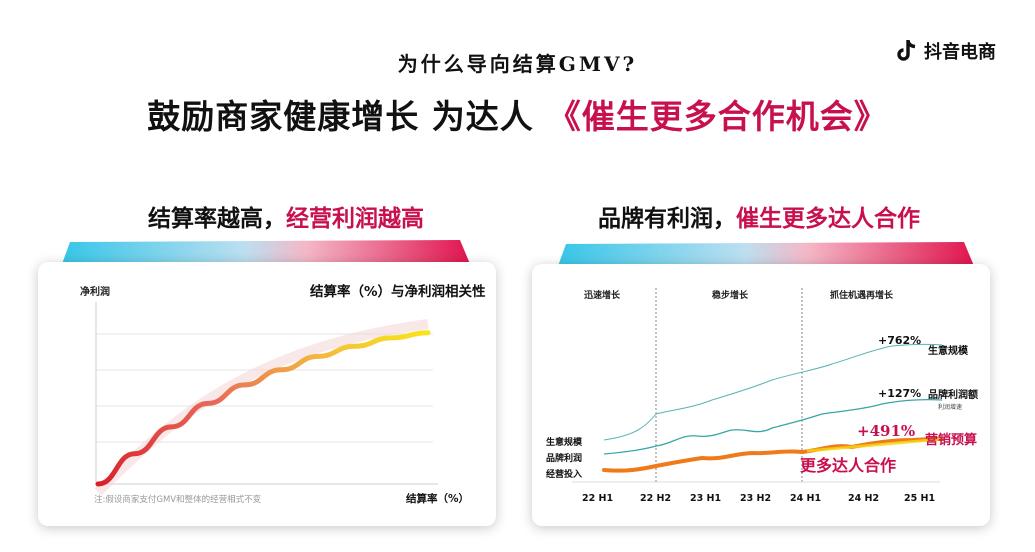 This screenshot has width=1035, height=552. I want to click on left-x-axis-label: 结算率（%）, so click(437, 498).